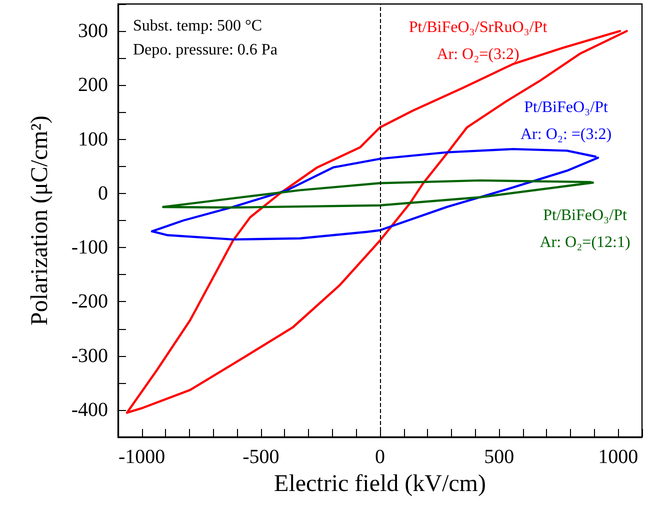 Image resolution: width=672 pixels, height=510 pixels. I want to click on annotation: Subst. temp: 500 °C, so click(197, 26).